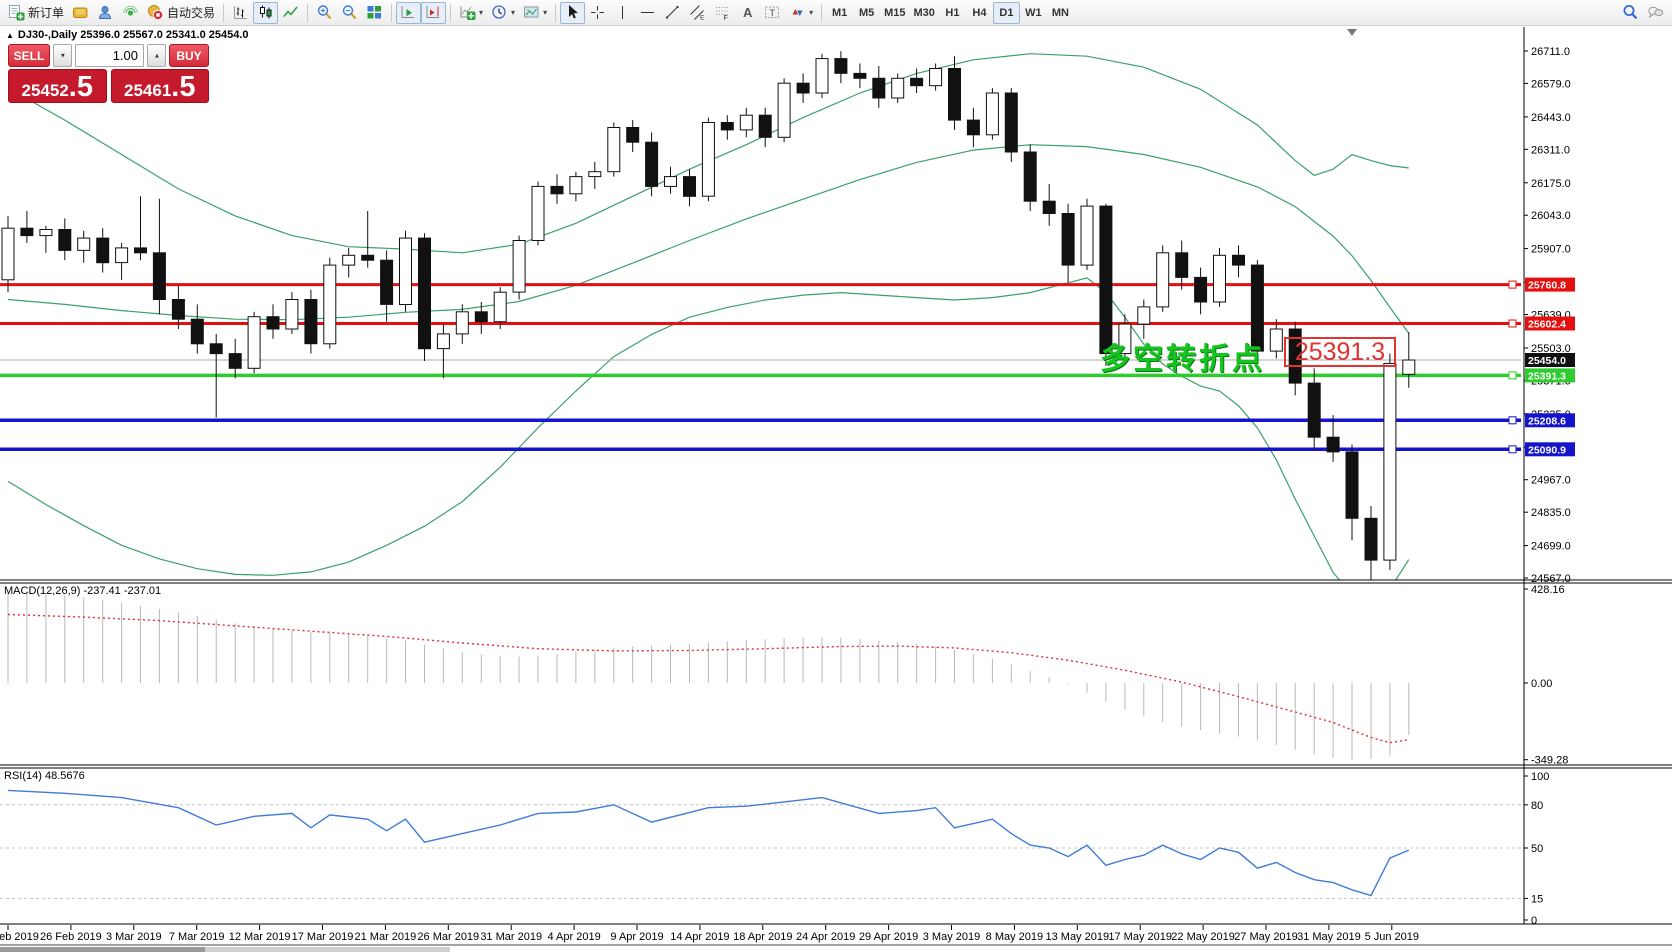  I want to click on svg-text: 29 Apr 2019, so click(888, 937).